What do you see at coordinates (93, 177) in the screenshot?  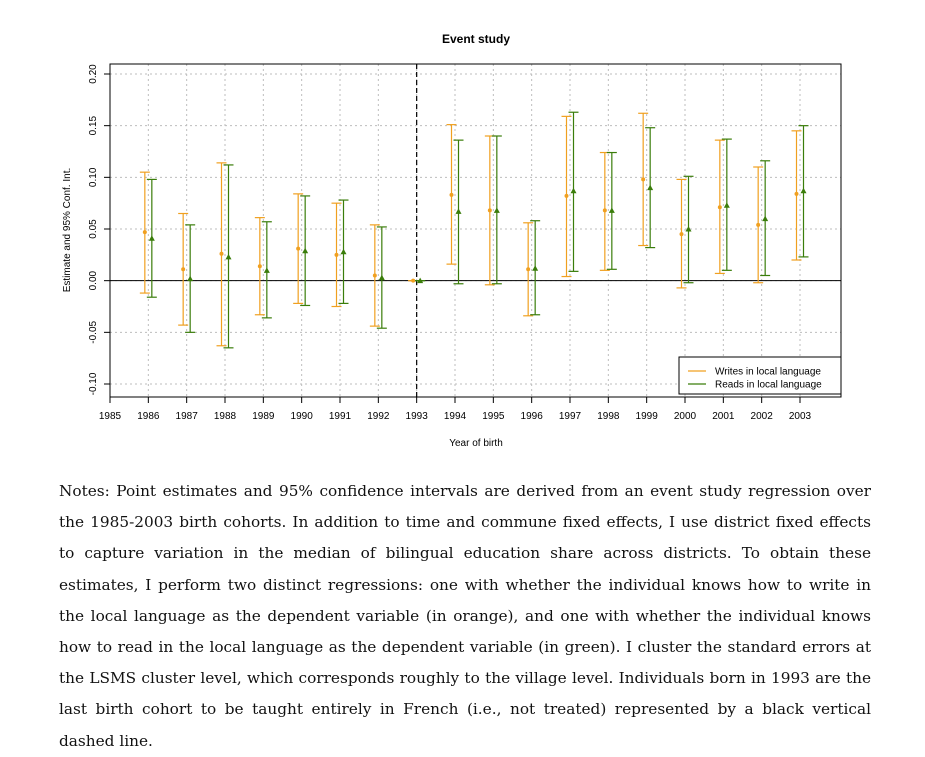 I see `y-tick-label: 0.10` at bounding box center [93, 177].